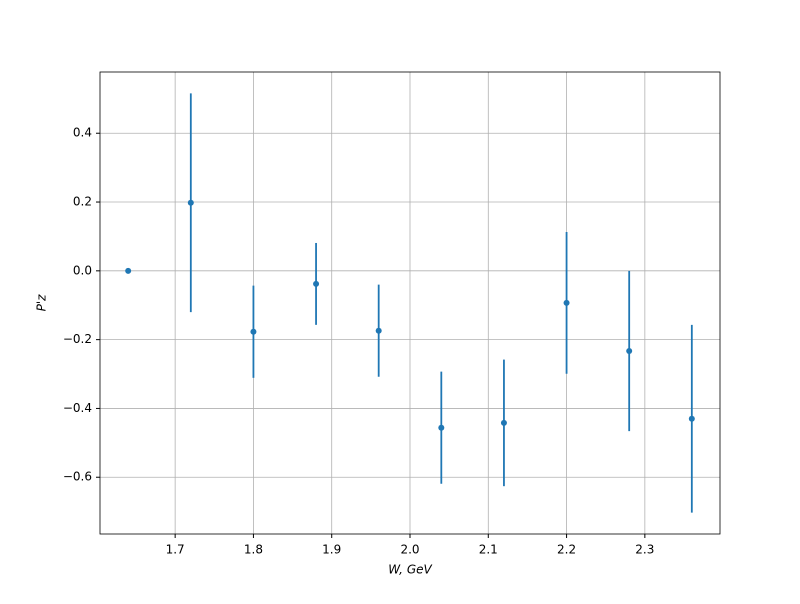 The height and width of the screenshot is (604, 800). What do you see at coordinates (488, 550) in the screenshot?
I see `x-tick-label: 2.1` at bounding box center [488, 550].